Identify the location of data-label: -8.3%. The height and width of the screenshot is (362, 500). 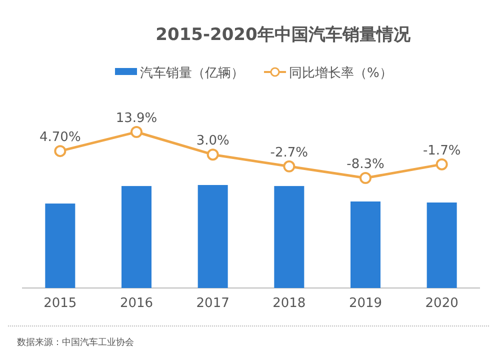
(365, 164).